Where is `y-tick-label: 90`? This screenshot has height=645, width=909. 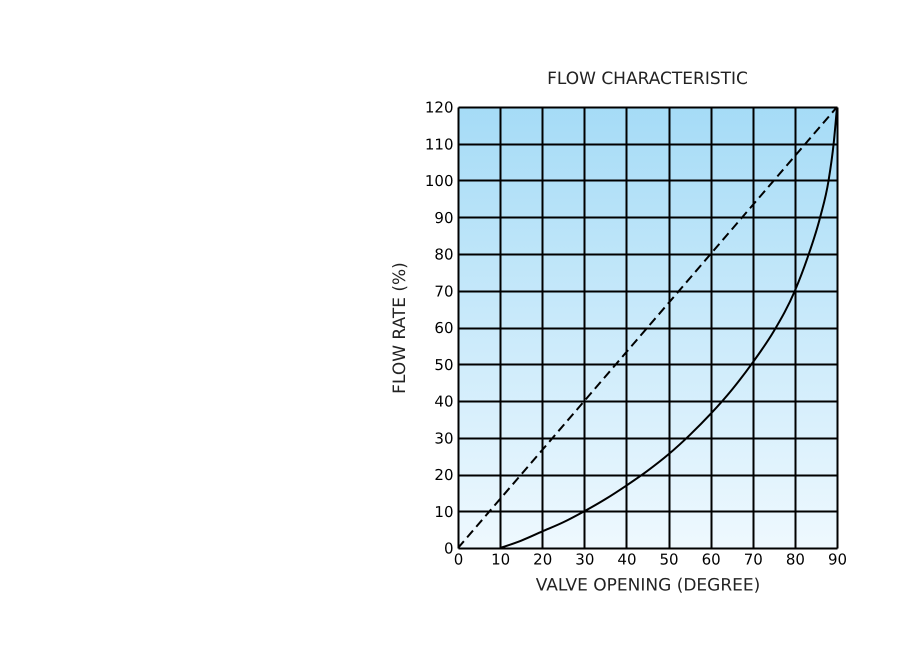 y-tick-label: 90 is located at coordinates (444, 217).